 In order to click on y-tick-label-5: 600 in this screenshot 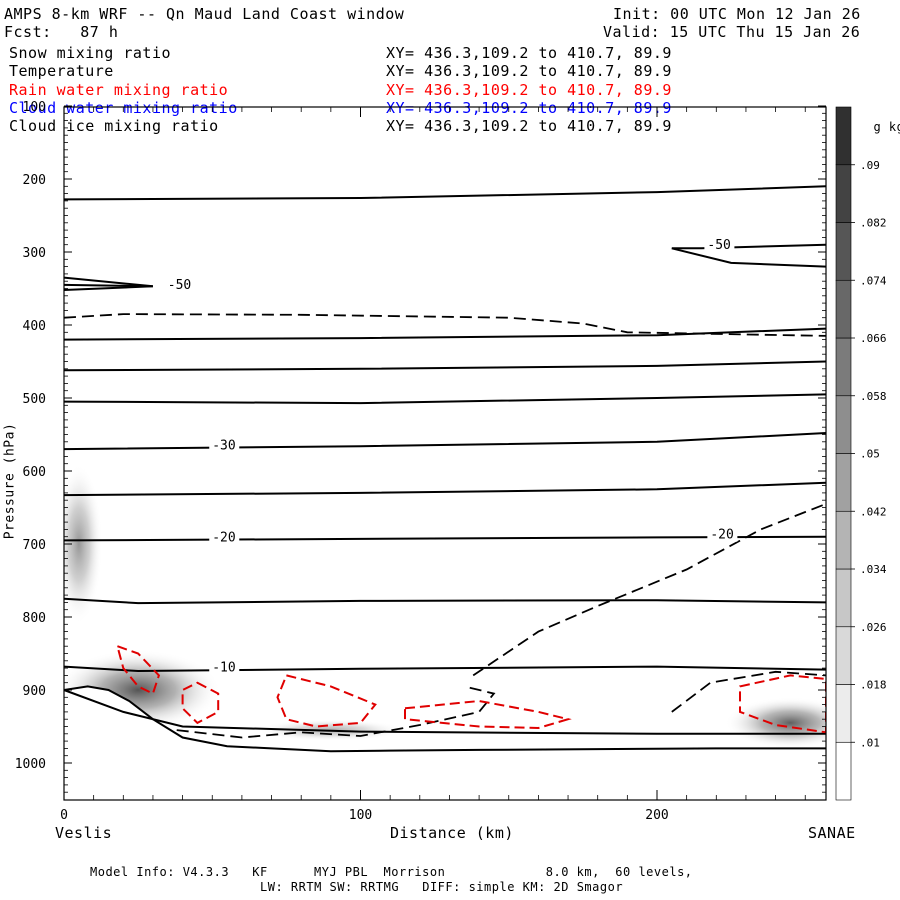, I will do `click(34, 472)`.